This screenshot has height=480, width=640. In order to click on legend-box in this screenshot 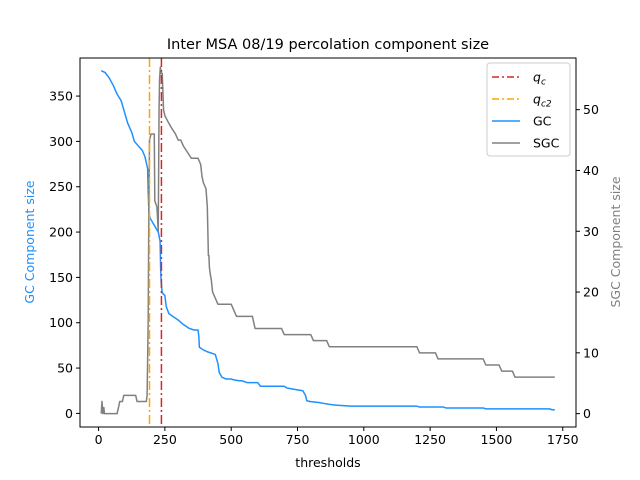, I will do `click(528, 109)`.